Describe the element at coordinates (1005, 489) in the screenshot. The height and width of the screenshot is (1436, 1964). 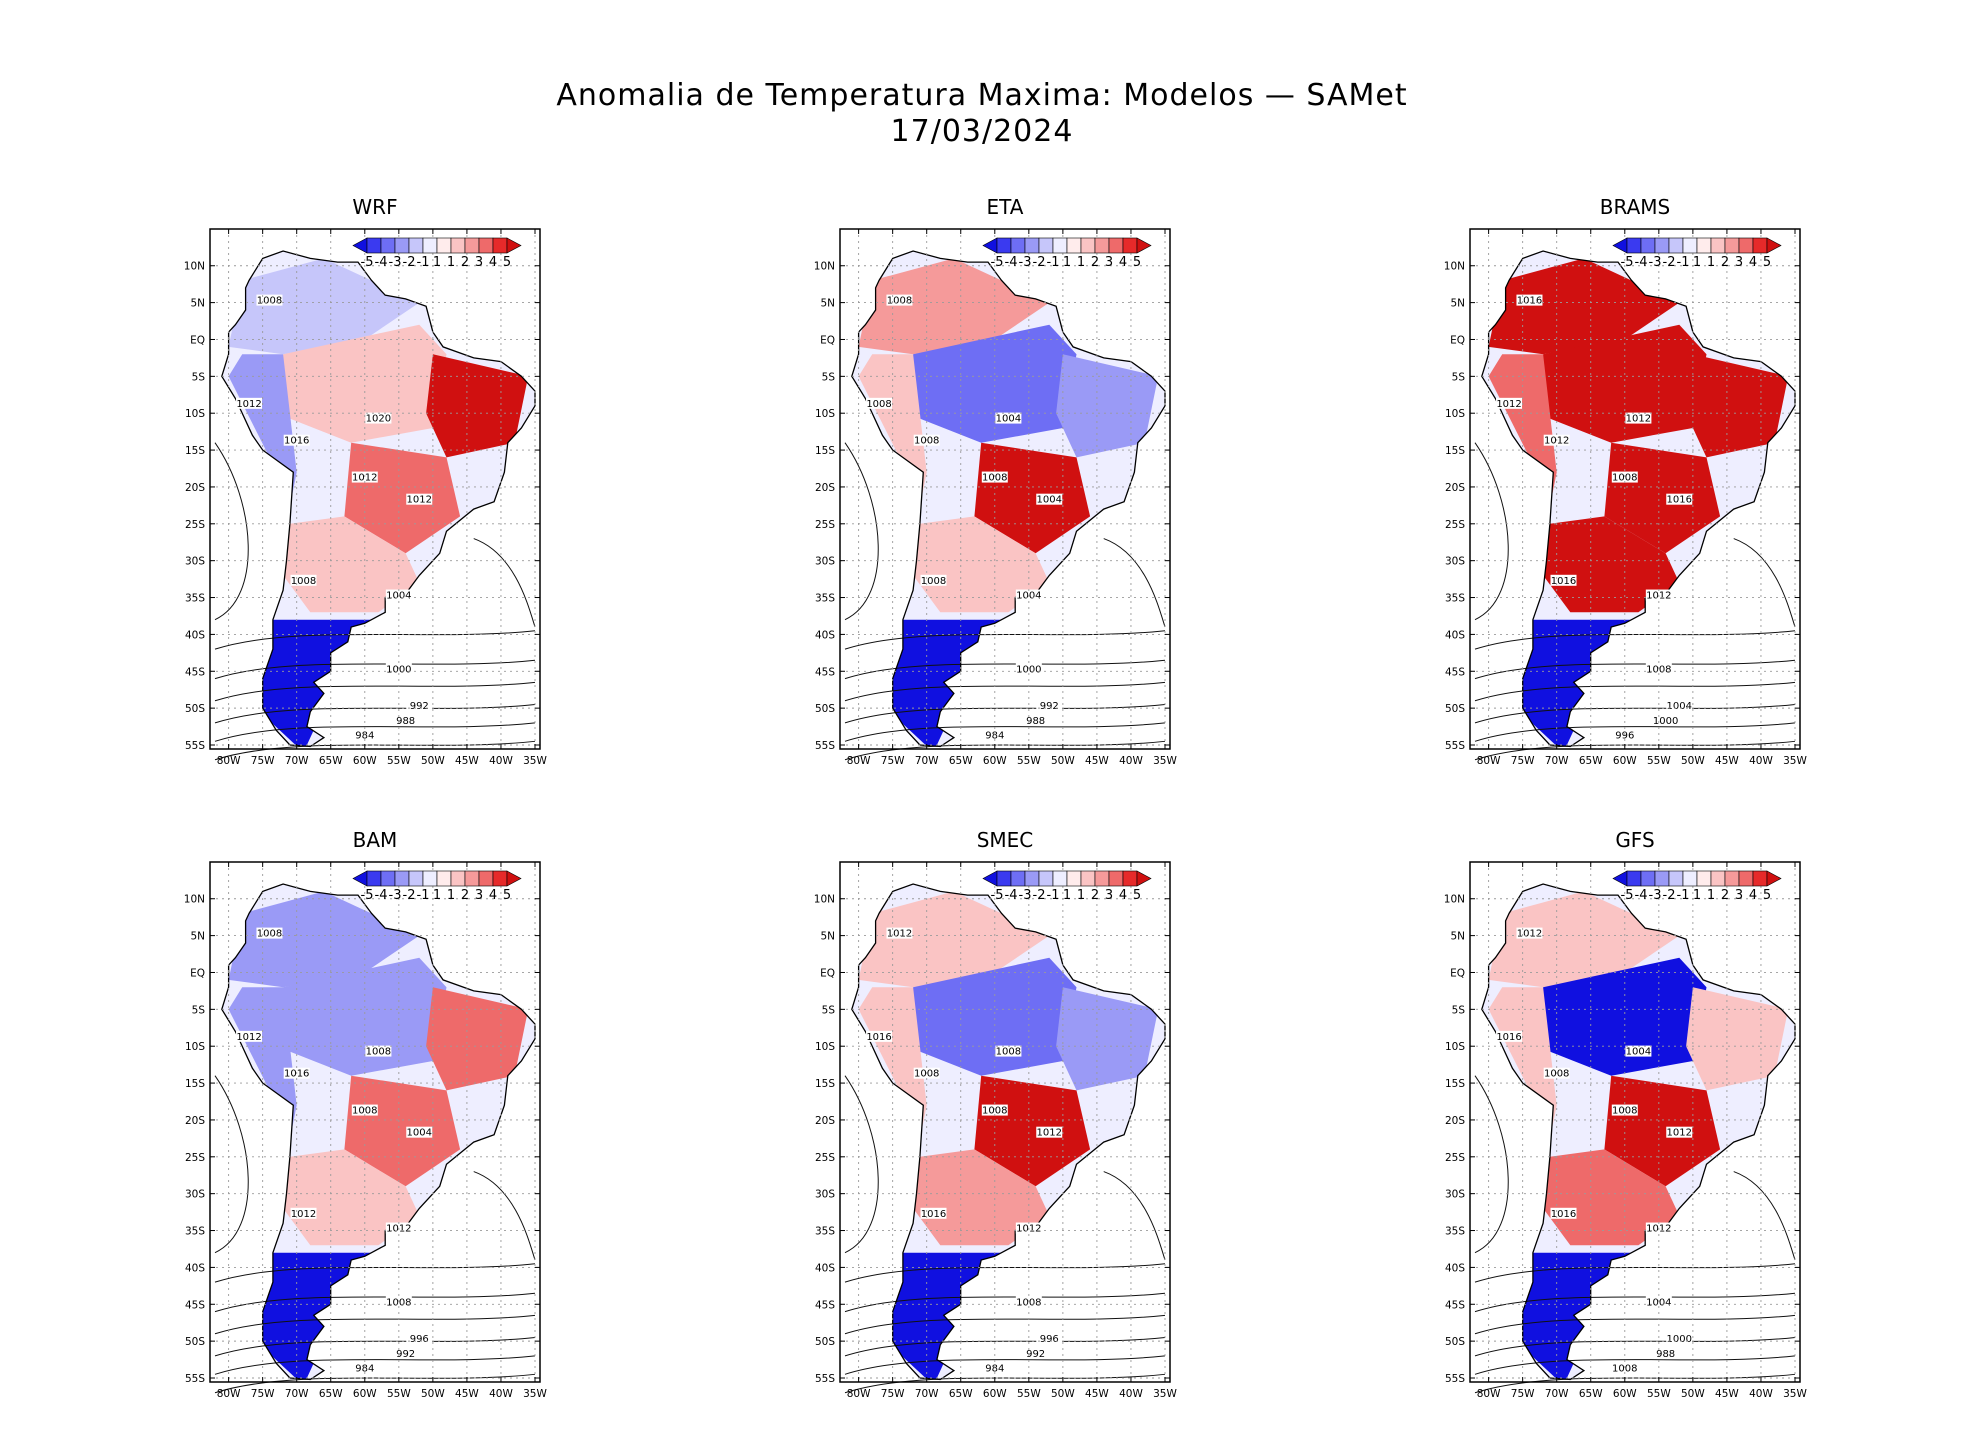
I see `gridlines` at that location.